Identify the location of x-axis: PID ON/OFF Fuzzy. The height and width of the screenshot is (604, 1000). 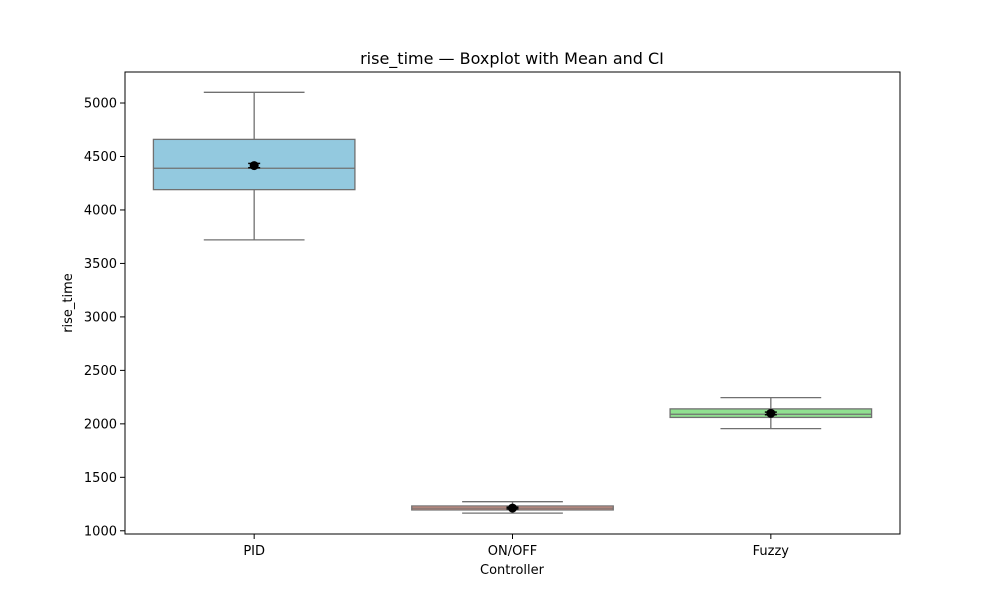
(516, 546).